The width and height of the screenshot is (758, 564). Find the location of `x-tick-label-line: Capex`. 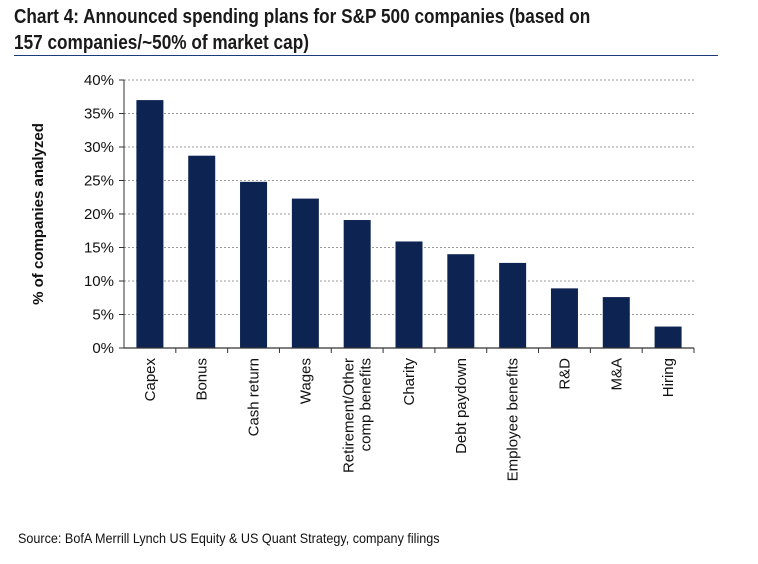

x-tick-label-line: Capex is located at coordinates (150, 380).